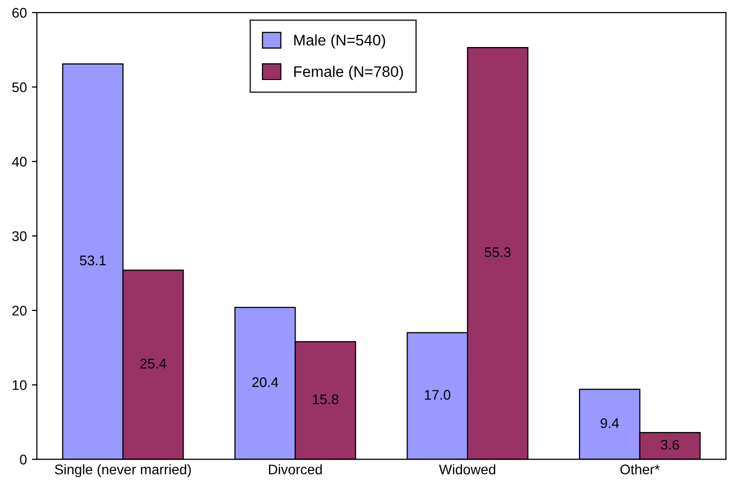 The width and height of the screenshot is (737, 502). I want to click on y-tick-label: 40, so click(19, 161).